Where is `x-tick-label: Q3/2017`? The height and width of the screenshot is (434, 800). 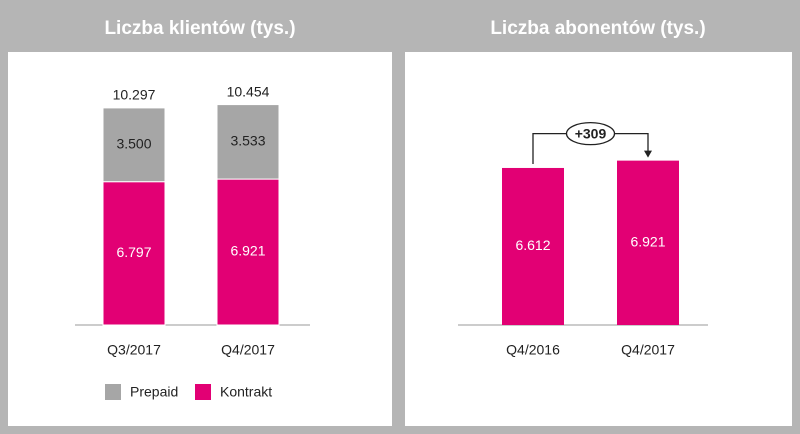
x-tick-label: Q3/2017 is located at coordinates (134, 350).